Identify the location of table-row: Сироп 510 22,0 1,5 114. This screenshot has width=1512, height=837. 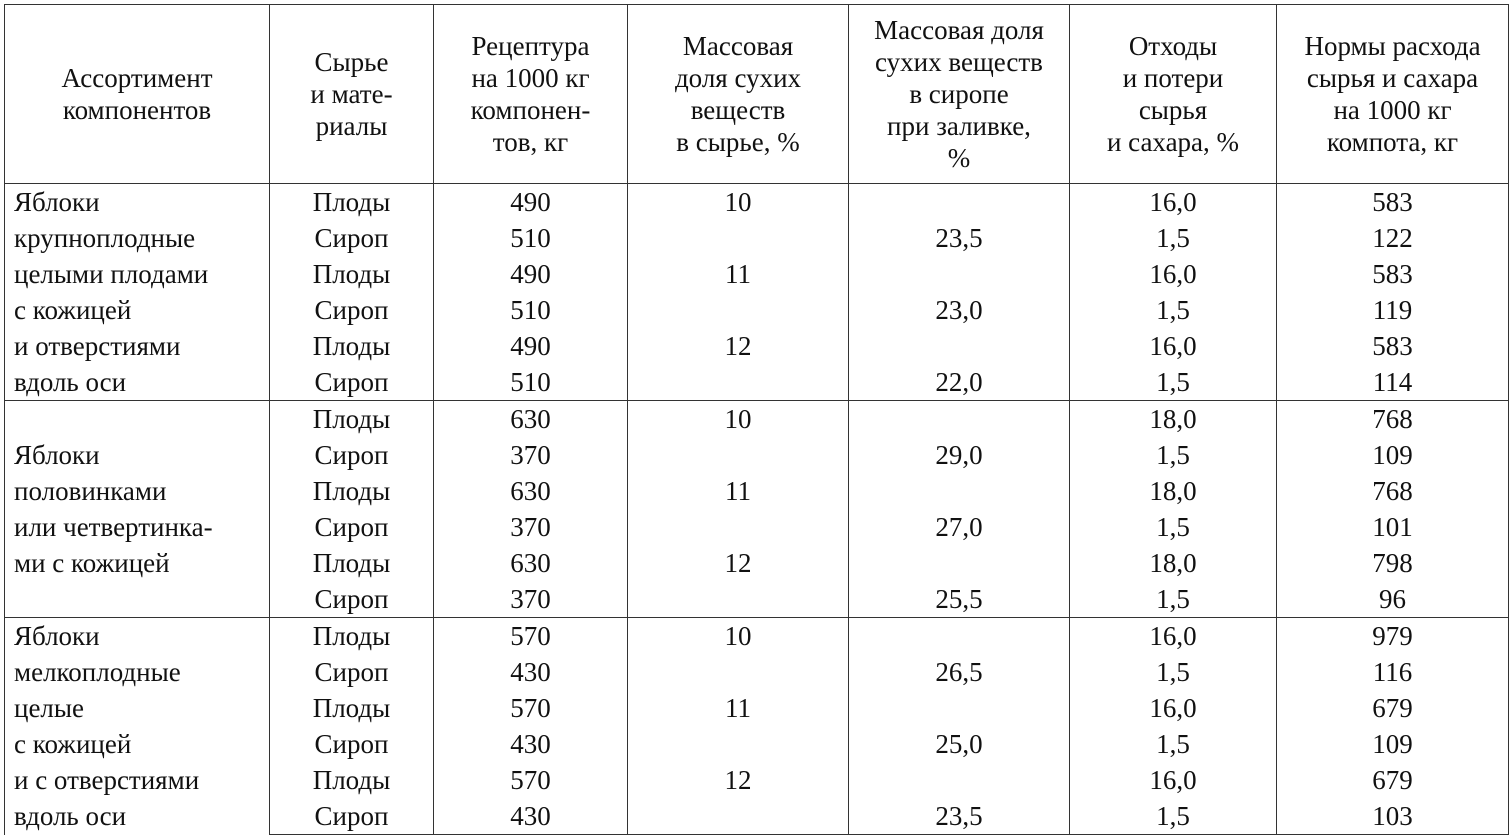
(757, 382).